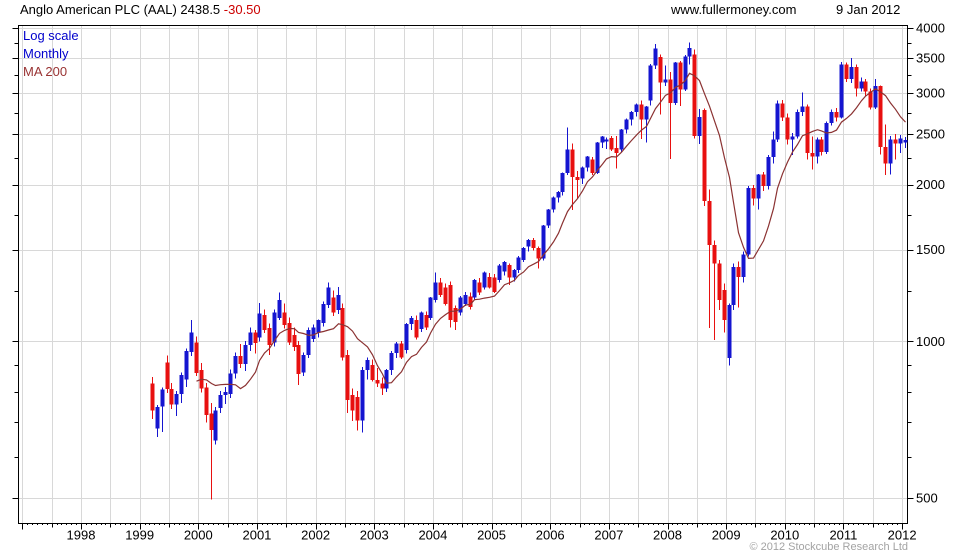 The width and height of the screenshot is (960, 560). I want to click on x-axis-year-label: 2009, so click(726, 535).